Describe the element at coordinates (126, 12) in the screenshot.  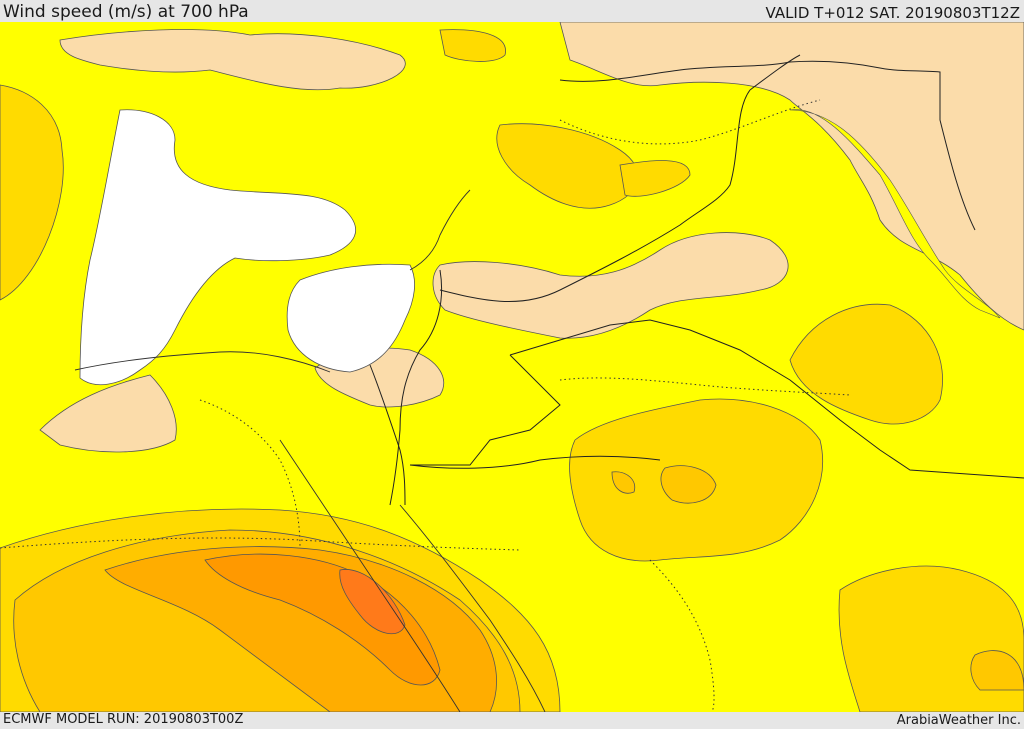
I see `map-title: Wind speed (m/s) at 700 hPa` at that location.